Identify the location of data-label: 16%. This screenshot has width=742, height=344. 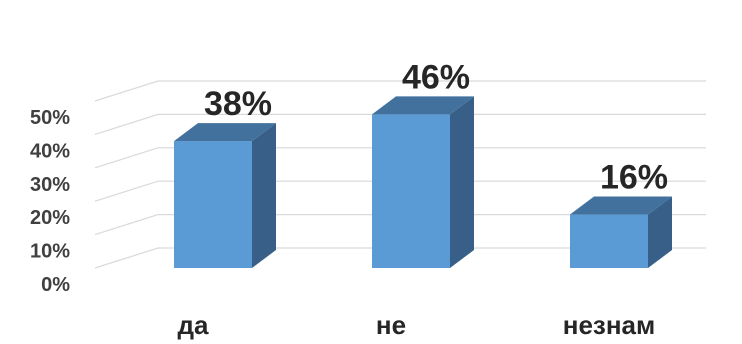
(634, 178).